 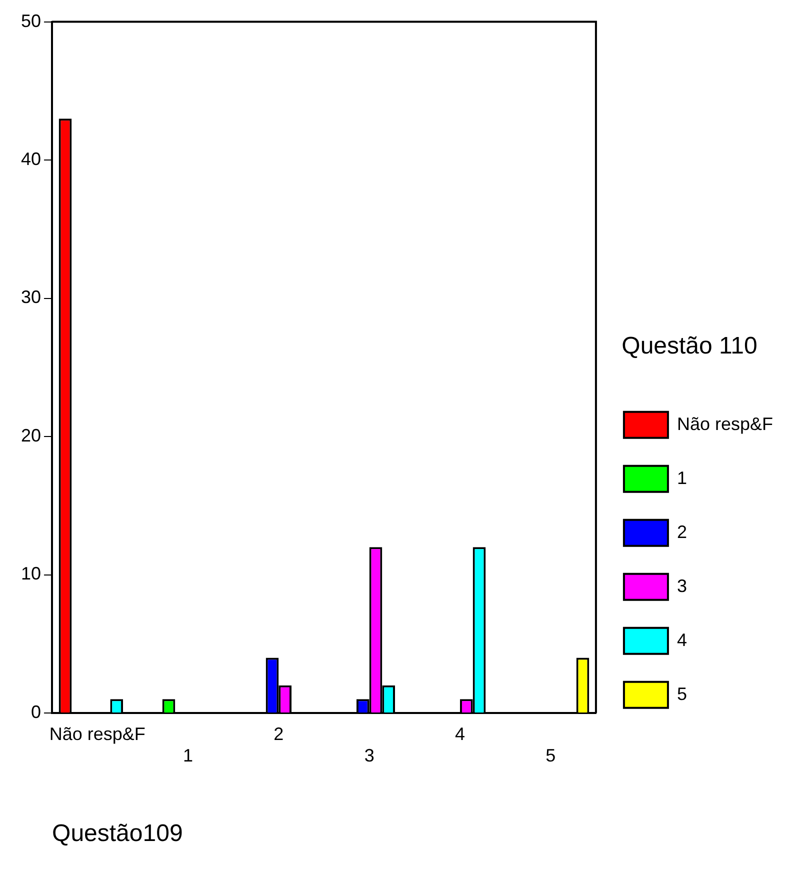 I want to click on y-tick-label: 0, so click(x=36, y=712).